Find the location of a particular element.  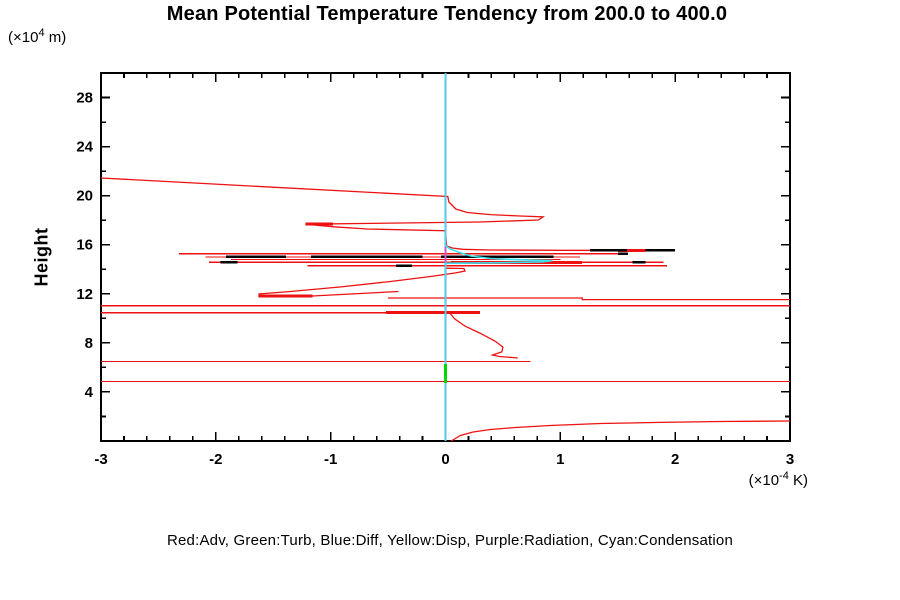

y-tick-label: 20 is located at coordinates (84, 196).